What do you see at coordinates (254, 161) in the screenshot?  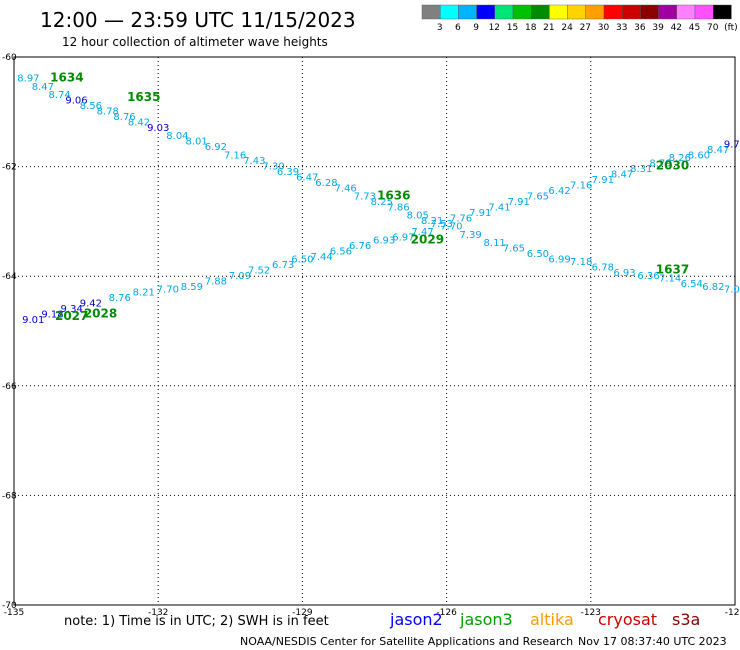 I see `wave-height-label: 7.43` at bounding box center [254, 161].